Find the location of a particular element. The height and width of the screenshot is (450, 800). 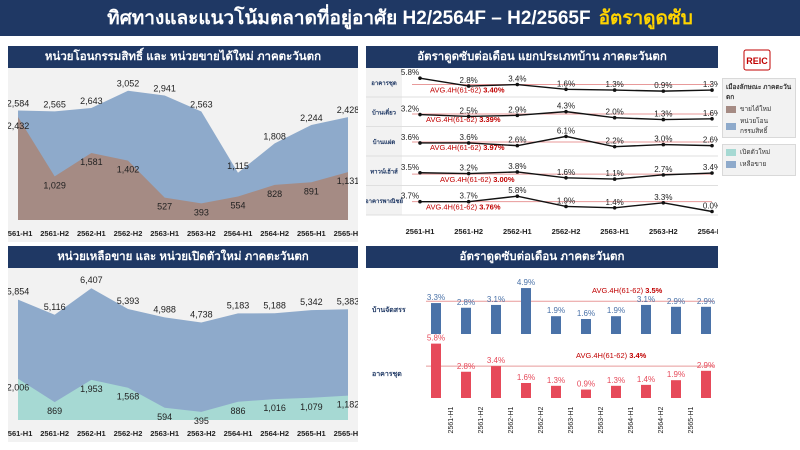

avg-value: 3.76% is located at coordinates (490, 207).